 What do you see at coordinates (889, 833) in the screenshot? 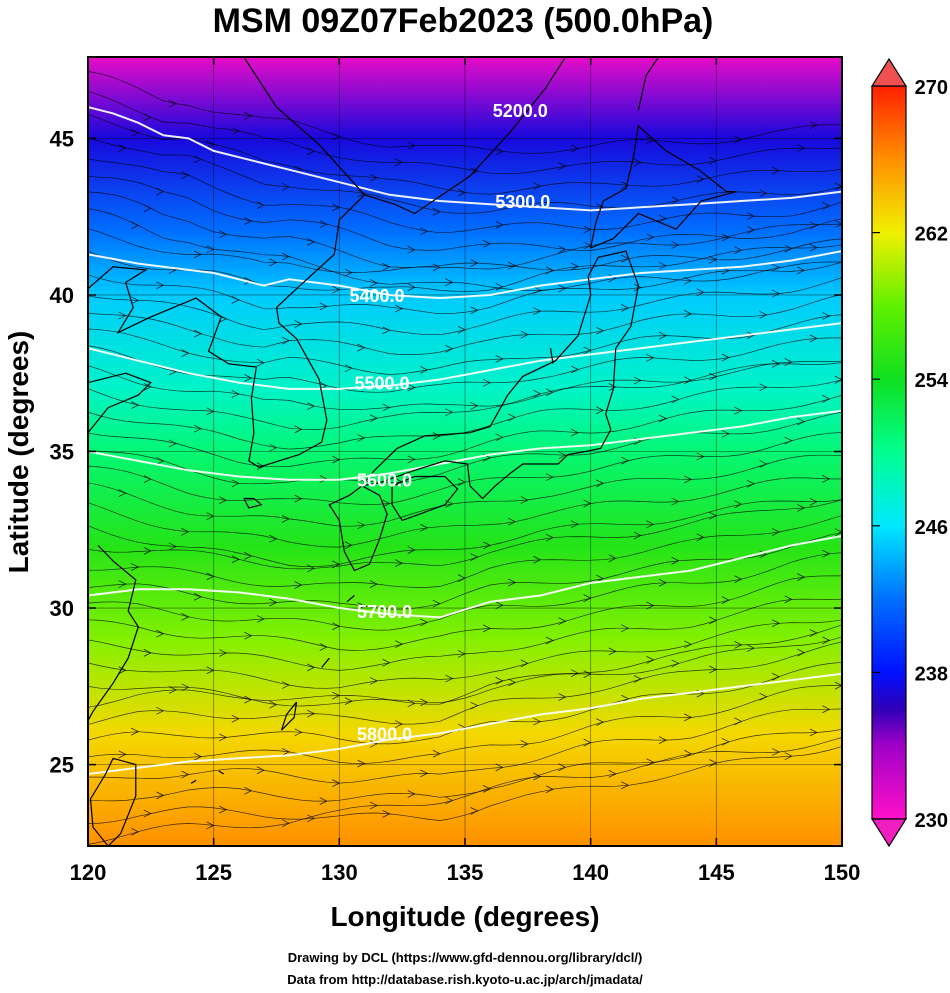
I see `colorbar-extend-min` at bounding box center [889, 833].